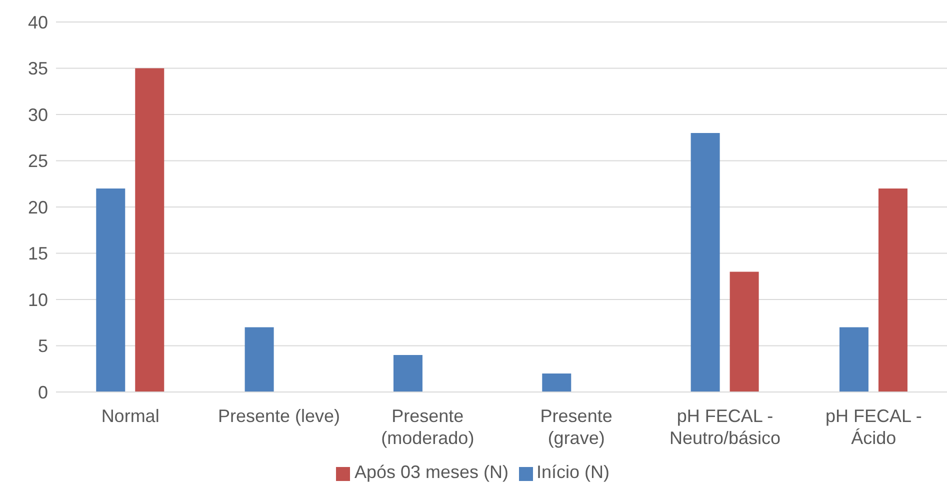 This screenshot has height=493, width=947. I want to click on y-tick-label: 25, so click(38, 161).